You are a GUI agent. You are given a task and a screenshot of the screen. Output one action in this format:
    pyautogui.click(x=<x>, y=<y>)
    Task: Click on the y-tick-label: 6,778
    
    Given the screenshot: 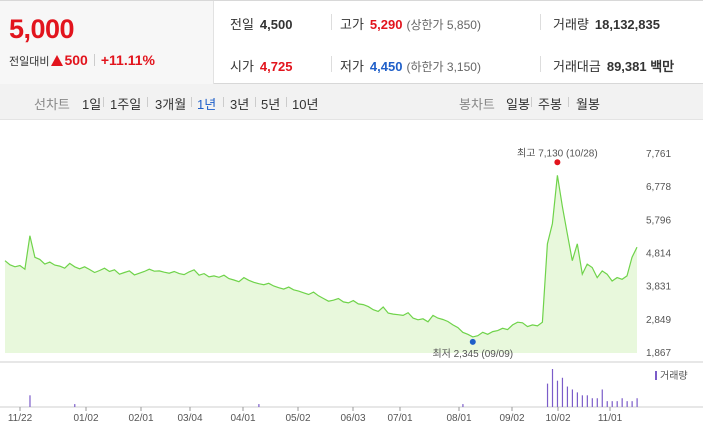 What is the action you would take?
    pyautogui.click(x=658, y=187)
    